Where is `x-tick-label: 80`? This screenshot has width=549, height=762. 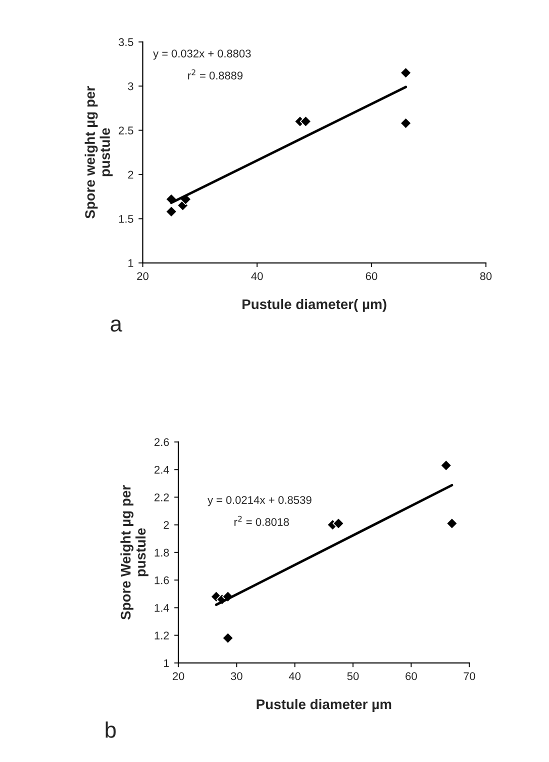
x-tick-label: 80 is located at coordinates (486, 276).